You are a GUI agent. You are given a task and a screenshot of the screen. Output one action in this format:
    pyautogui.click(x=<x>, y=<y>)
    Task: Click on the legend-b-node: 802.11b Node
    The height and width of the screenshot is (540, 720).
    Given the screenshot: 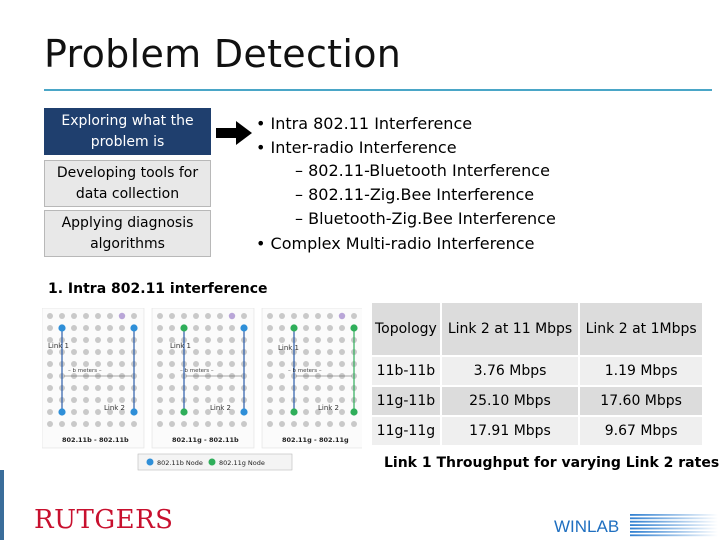 What is the action you would take?
    pyautogui.click(x=180, y=463)
    